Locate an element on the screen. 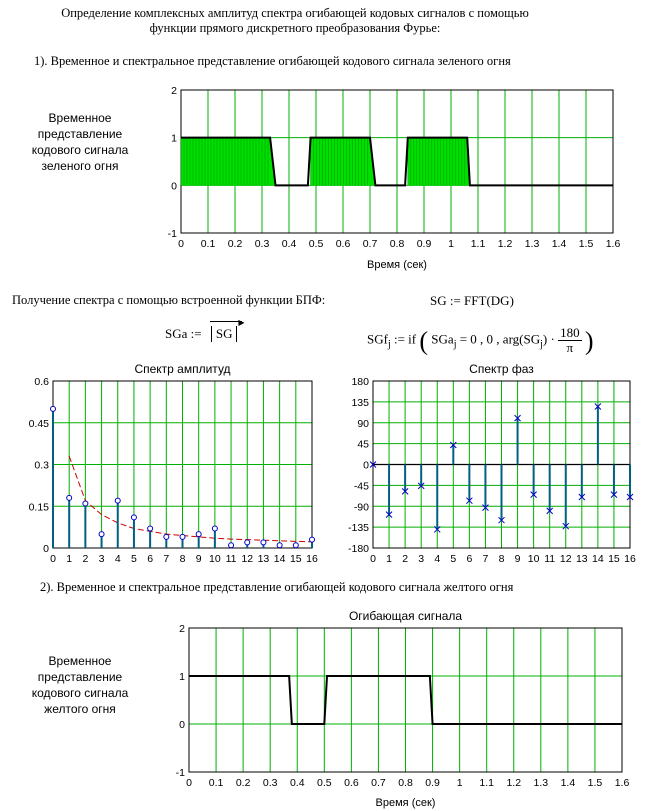  formula-sga-vector: ▶ SG is located at coordinates (226, 330).